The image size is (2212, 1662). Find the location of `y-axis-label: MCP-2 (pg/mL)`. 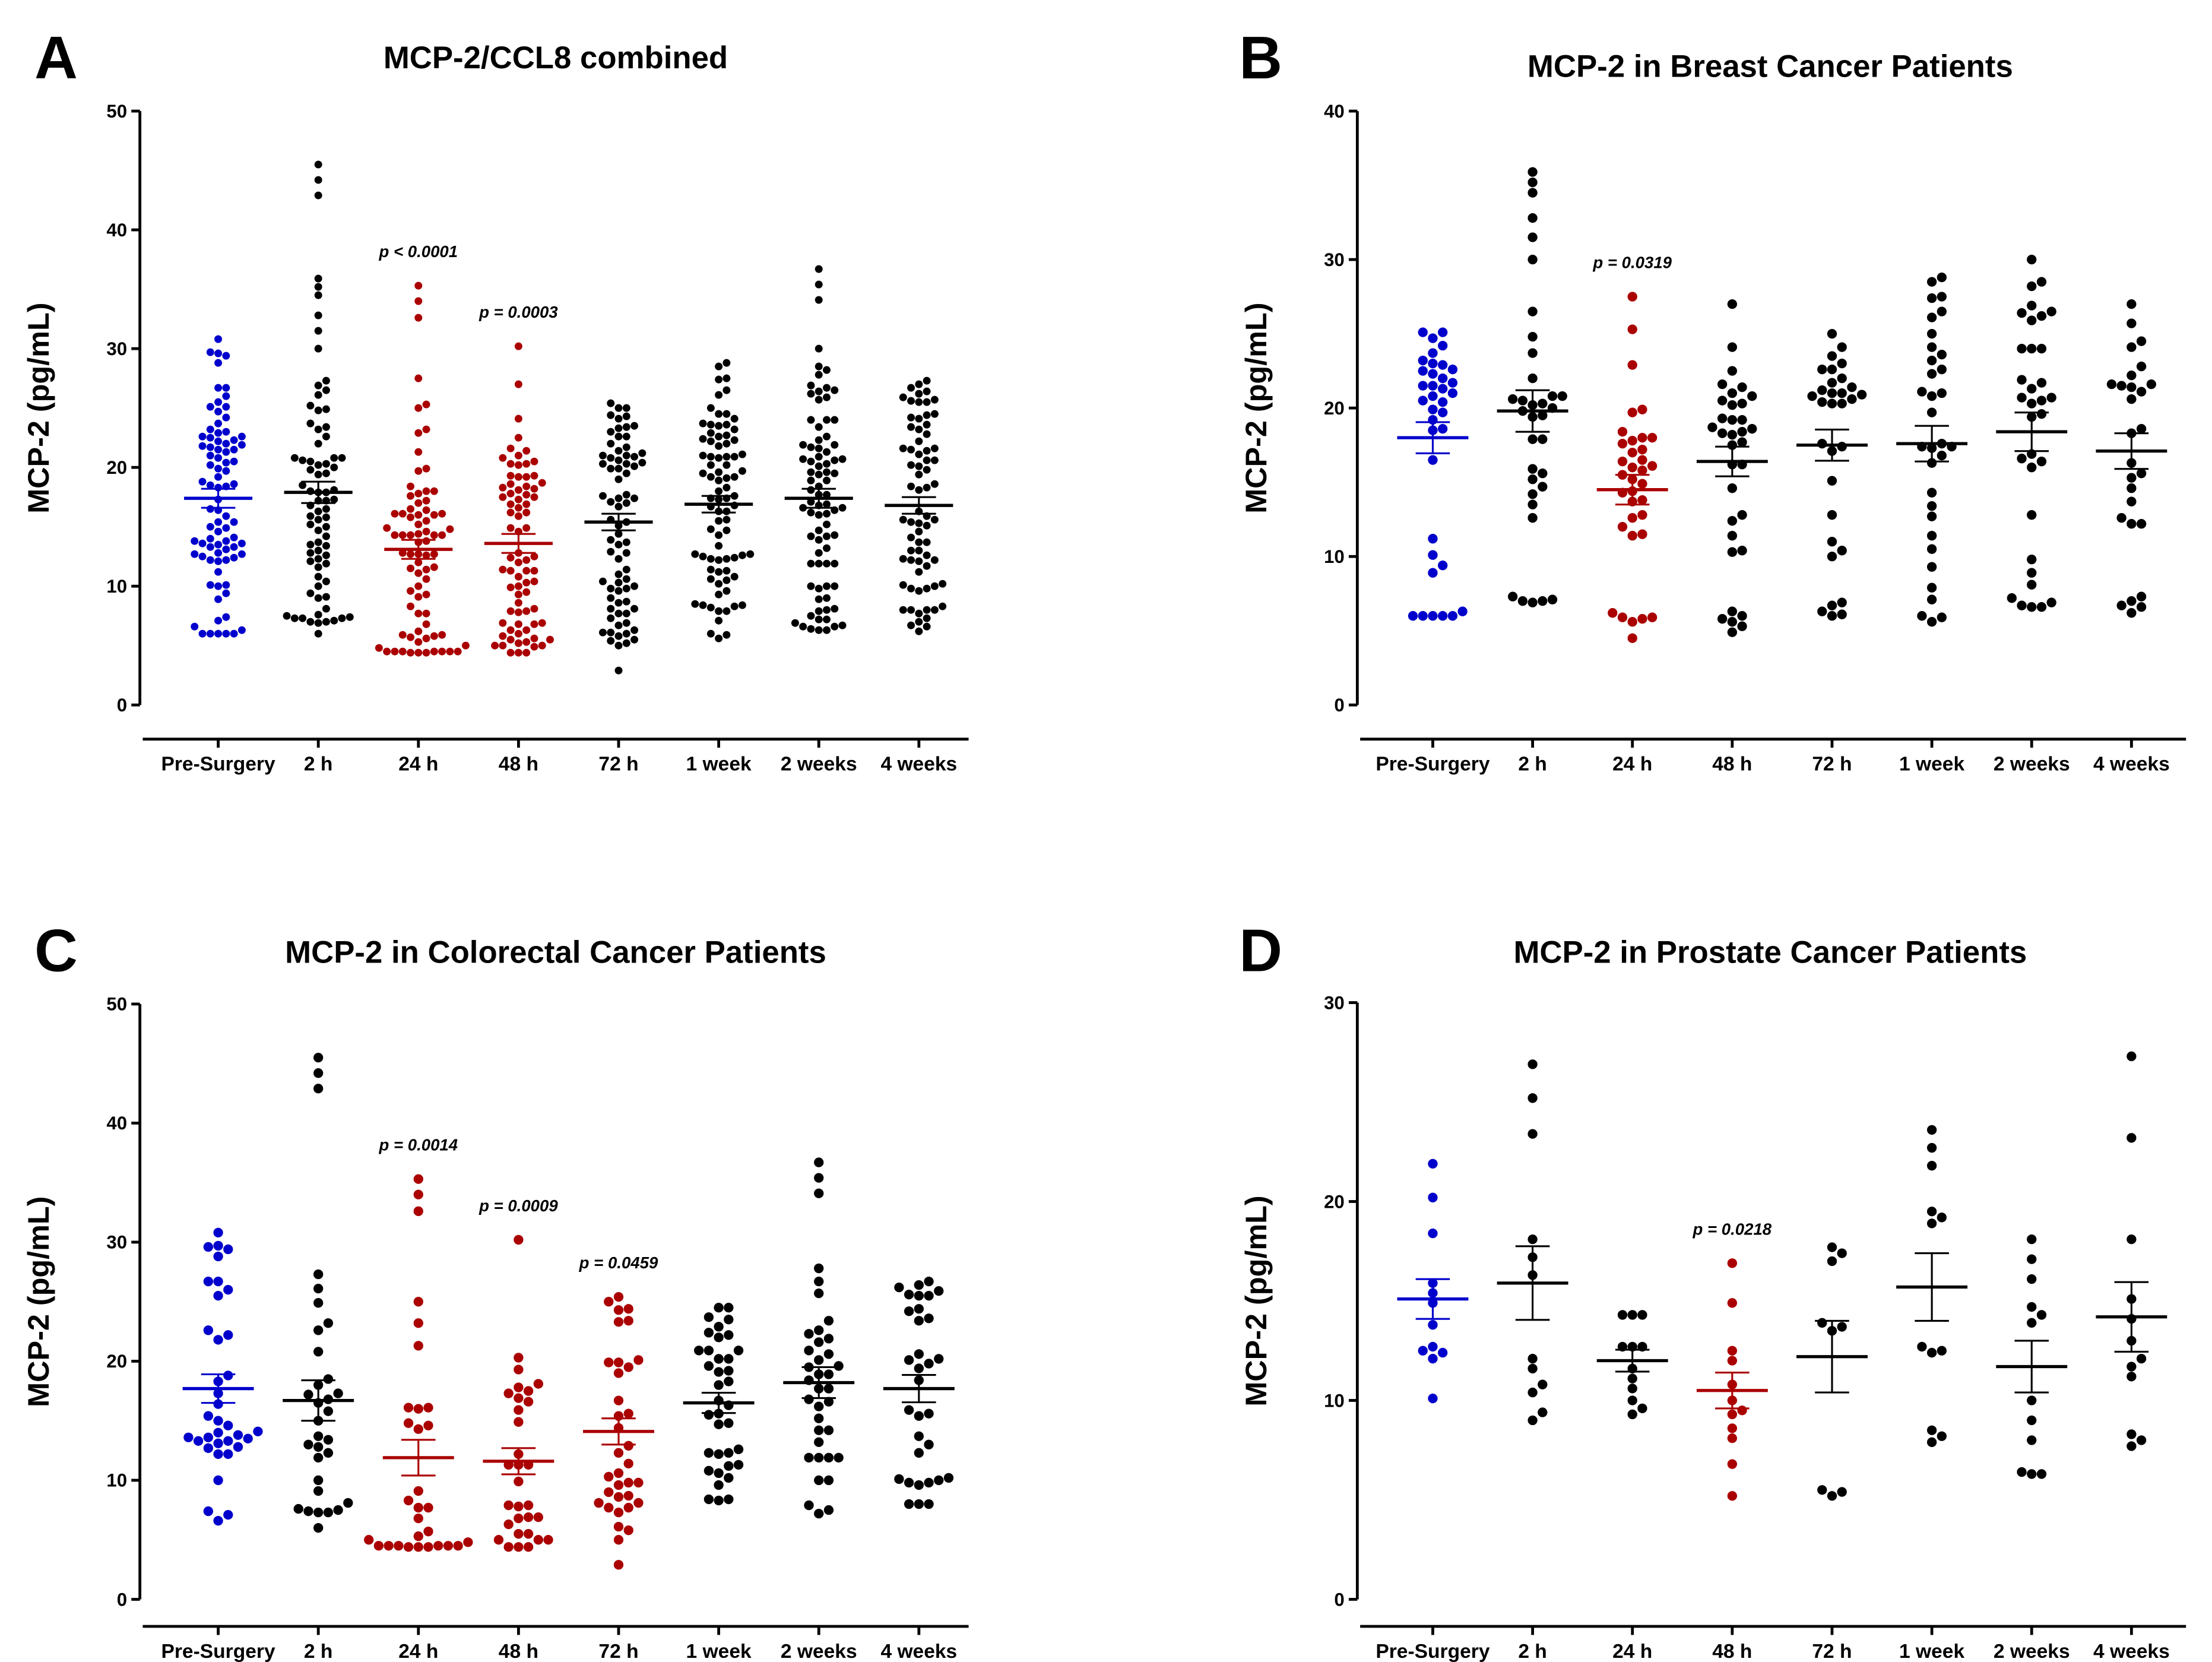

y-axis-label: MCP-2 (pg/mL) is located at coordinates (1256, 1300).